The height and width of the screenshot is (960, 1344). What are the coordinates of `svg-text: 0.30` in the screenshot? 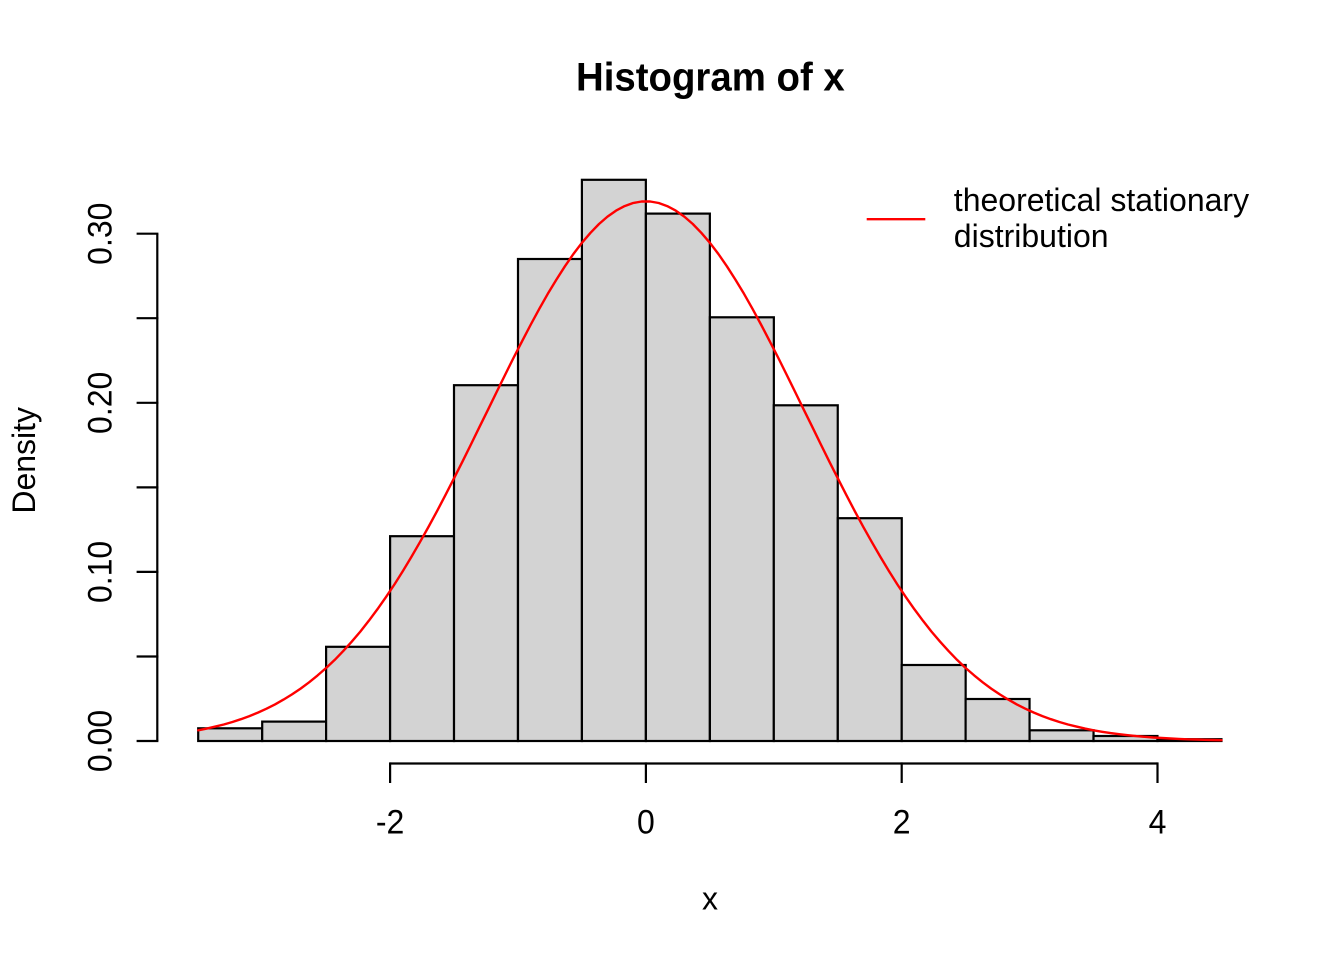 It's located at (101, 234).